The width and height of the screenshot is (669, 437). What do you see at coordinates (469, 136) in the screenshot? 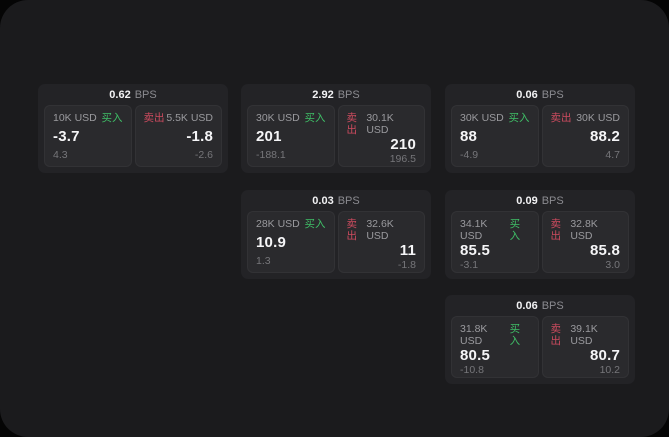
I see `buy-price: 88` at bounding box center [469, 136].